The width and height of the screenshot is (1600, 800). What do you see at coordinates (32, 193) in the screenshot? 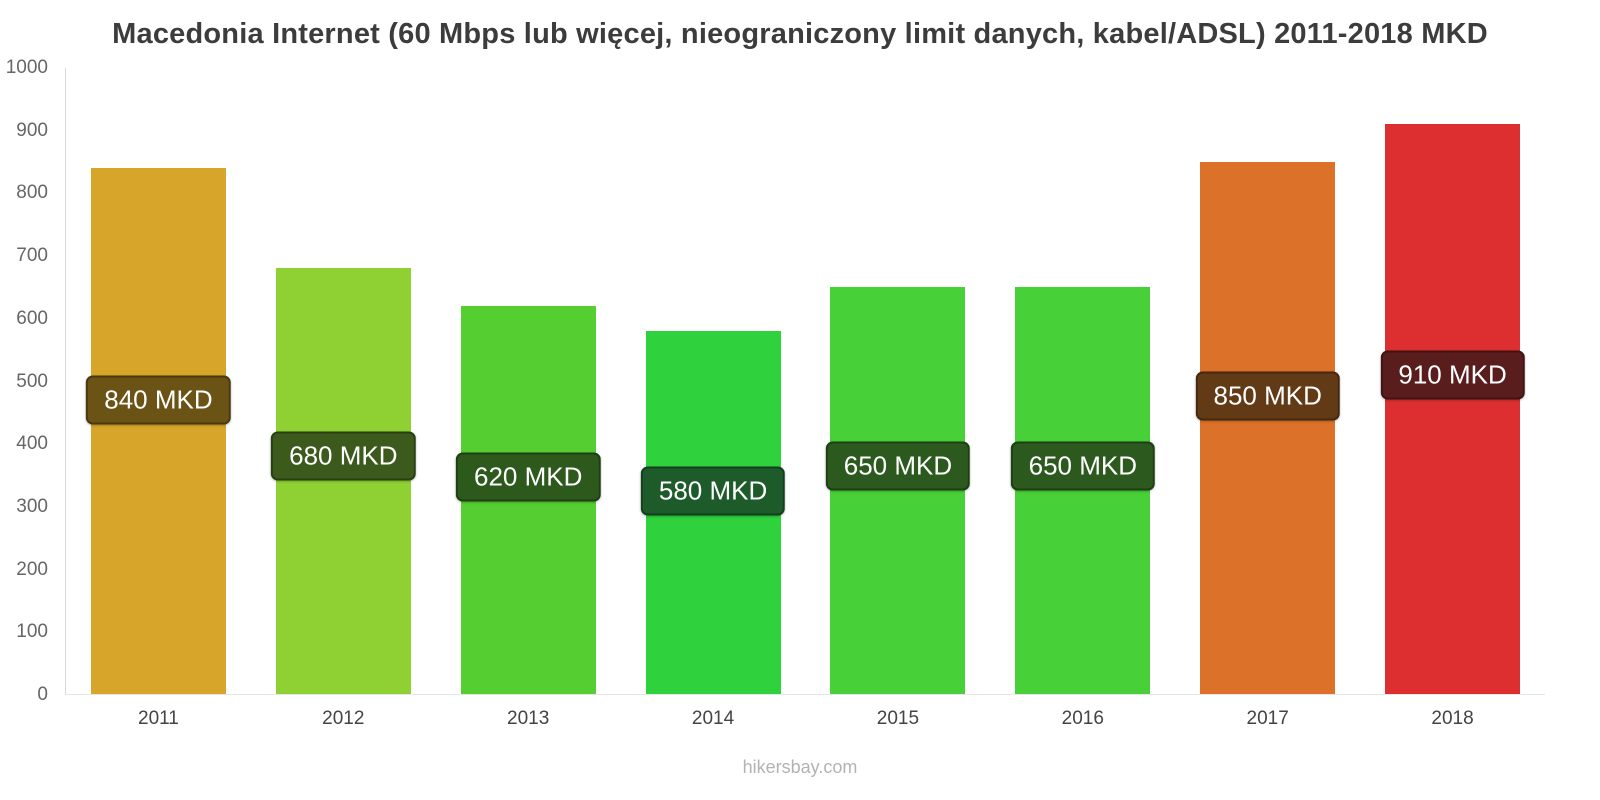
I see `y-tick-label: 800` at bounding box center [32, 193].